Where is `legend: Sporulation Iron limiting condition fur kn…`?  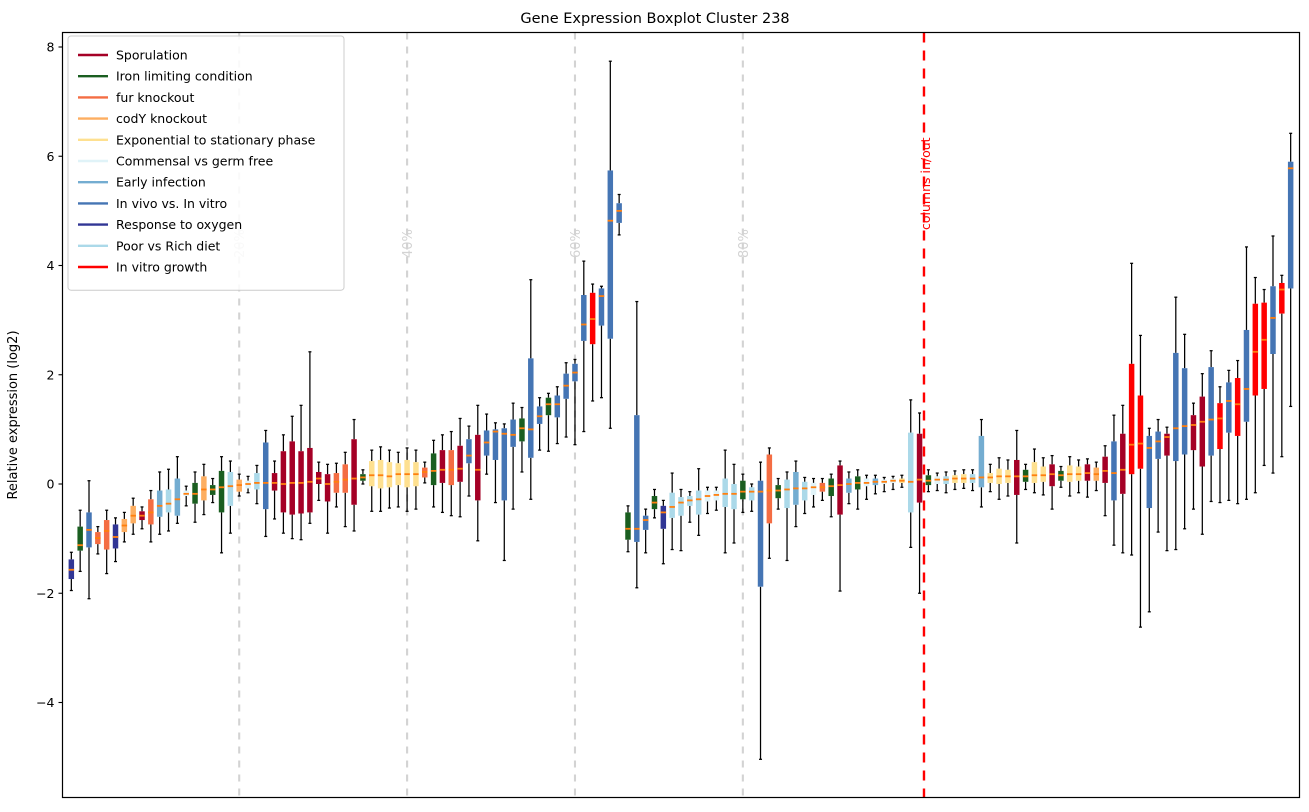 legend: Sporulation Iron limiting condition fur kn… is located at coordinates (206, 163).